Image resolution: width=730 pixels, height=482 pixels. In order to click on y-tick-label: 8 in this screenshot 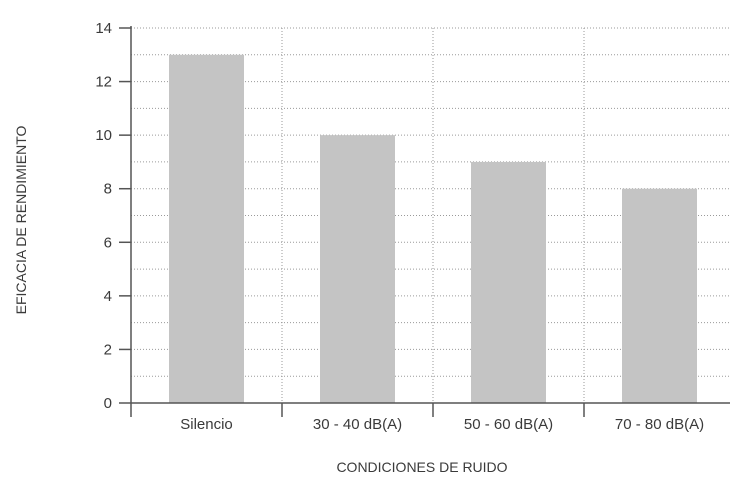, I will do `click(108, 189)`.